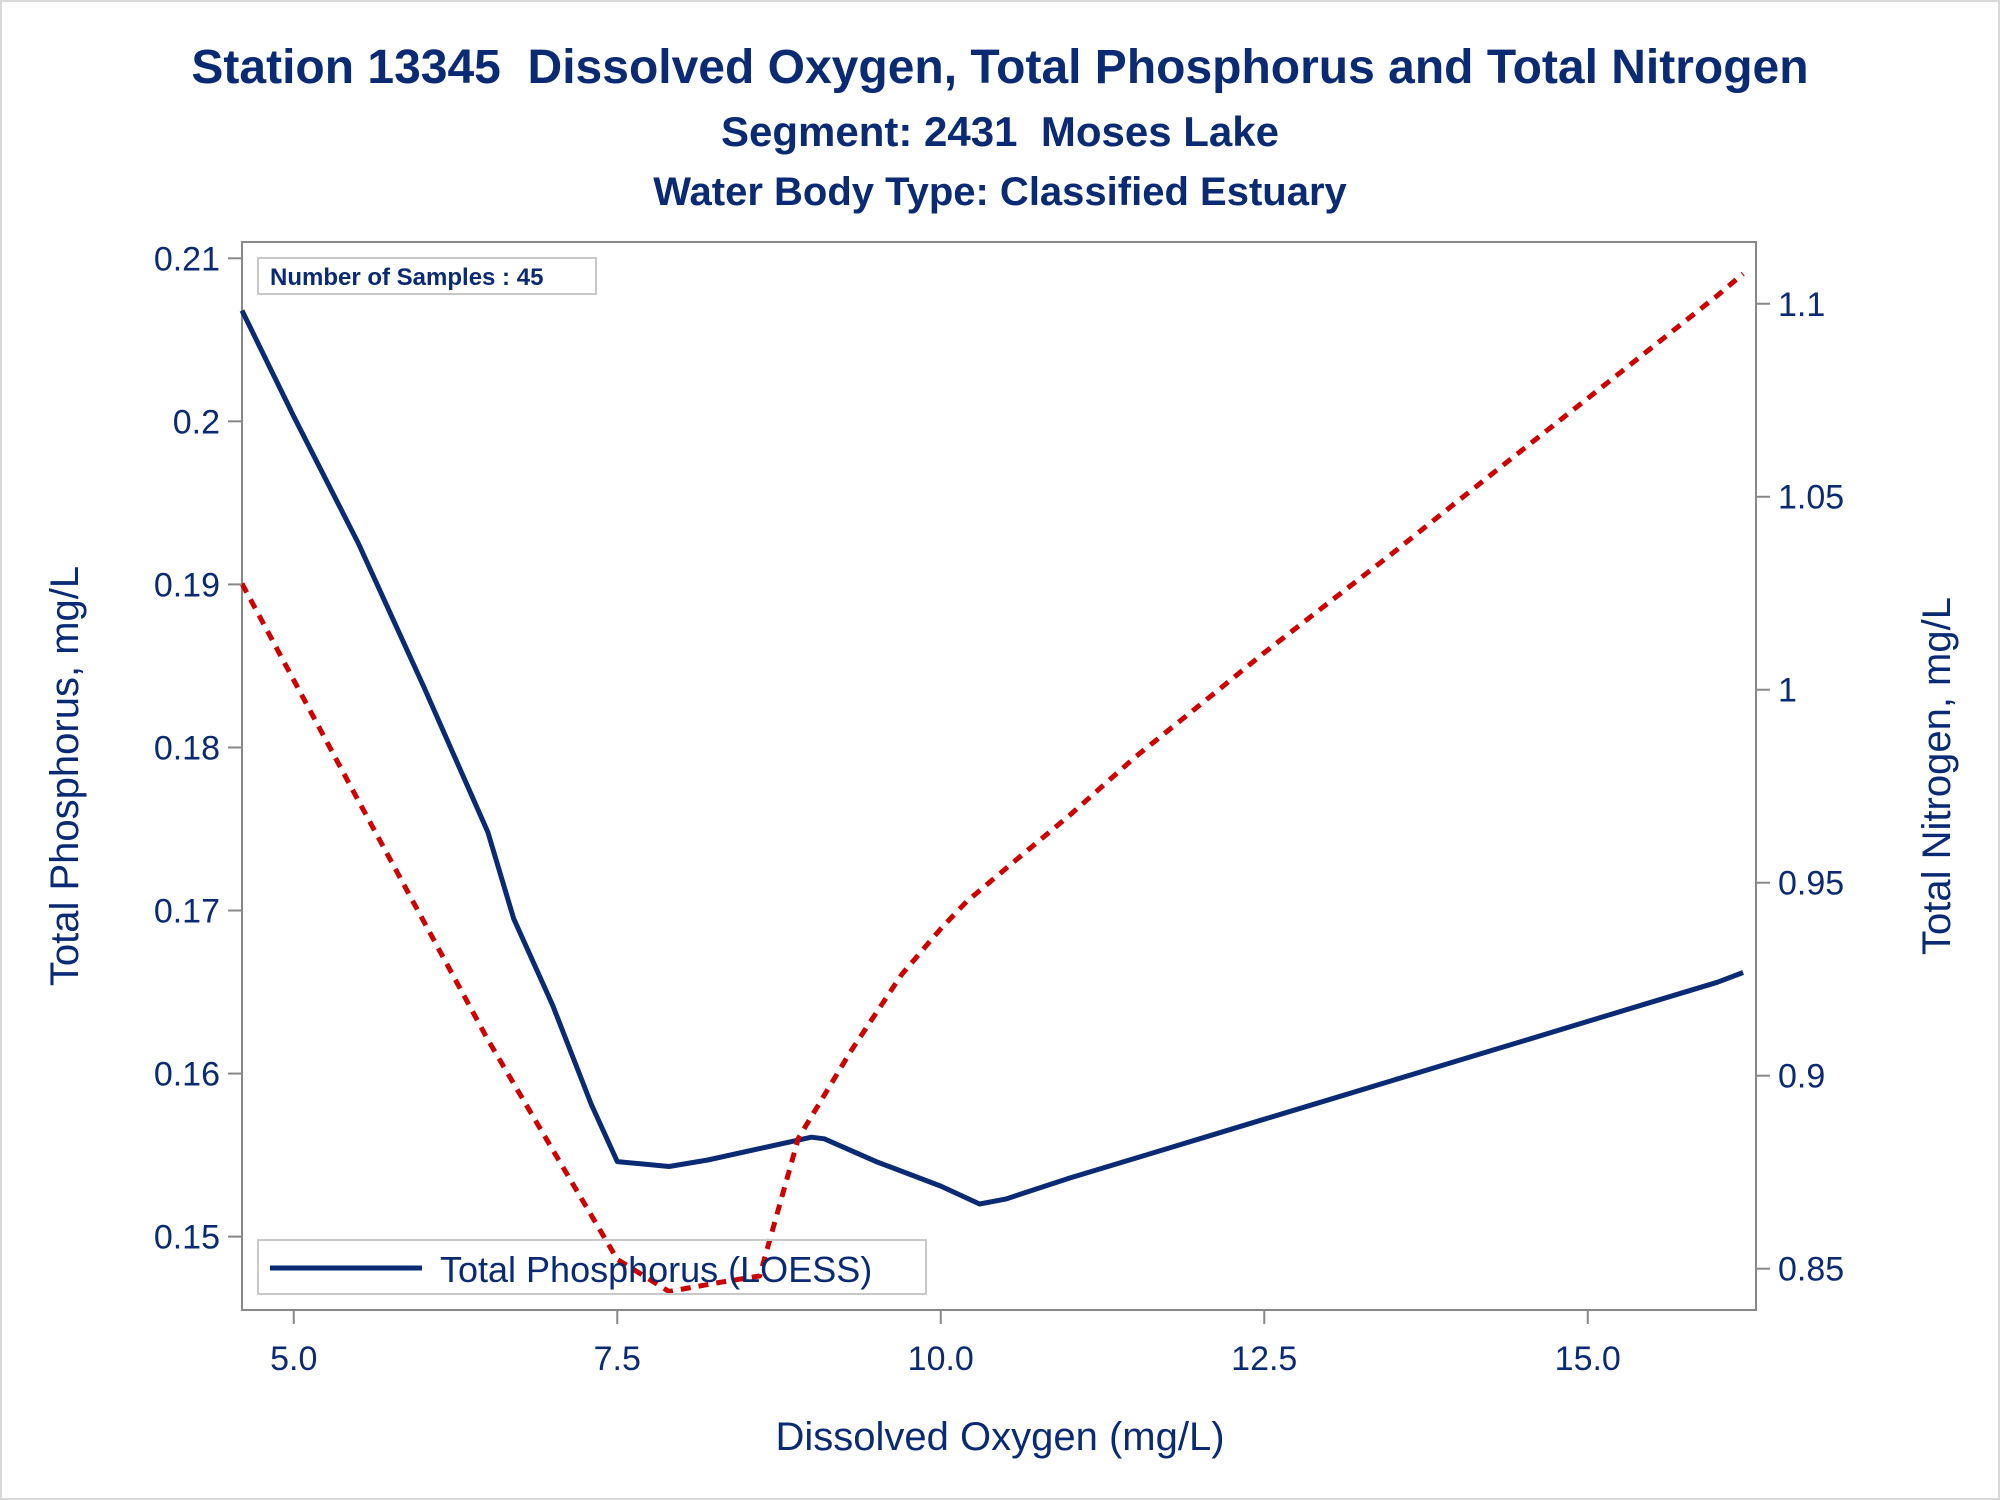 This screenshot has height=1500, width=2000. I want to click on y-axis-label-left: Total Phosphorus, mg/L, so click(65, 776).